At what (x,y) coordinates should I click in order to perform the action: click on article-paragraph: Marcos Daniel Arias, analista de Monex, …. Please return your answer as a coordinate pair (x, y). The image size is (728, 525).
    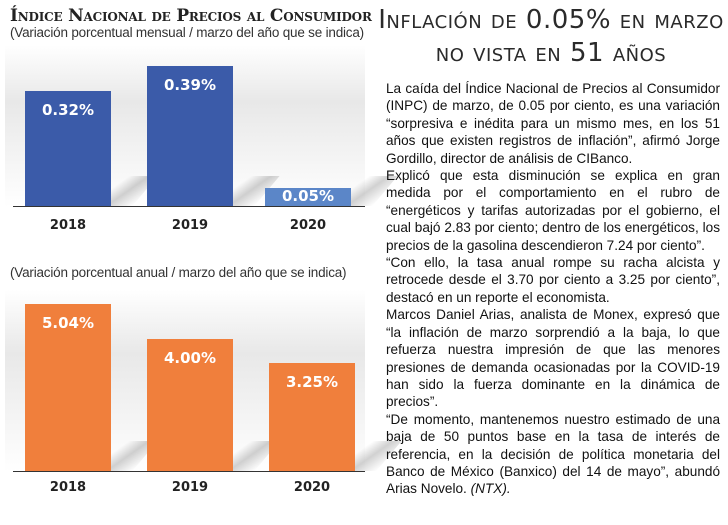
    Looking at the image, I should click on (553, 358).